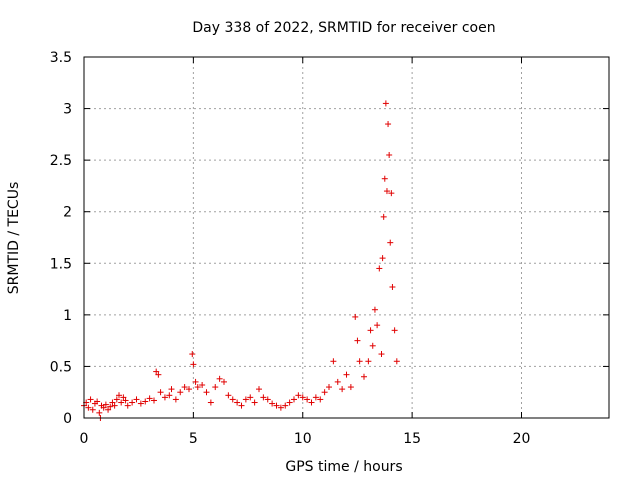 Image resolution: width=640 pixels, height=480 pixels. I want to click on x-tick-label: 5, so click(193, 439).